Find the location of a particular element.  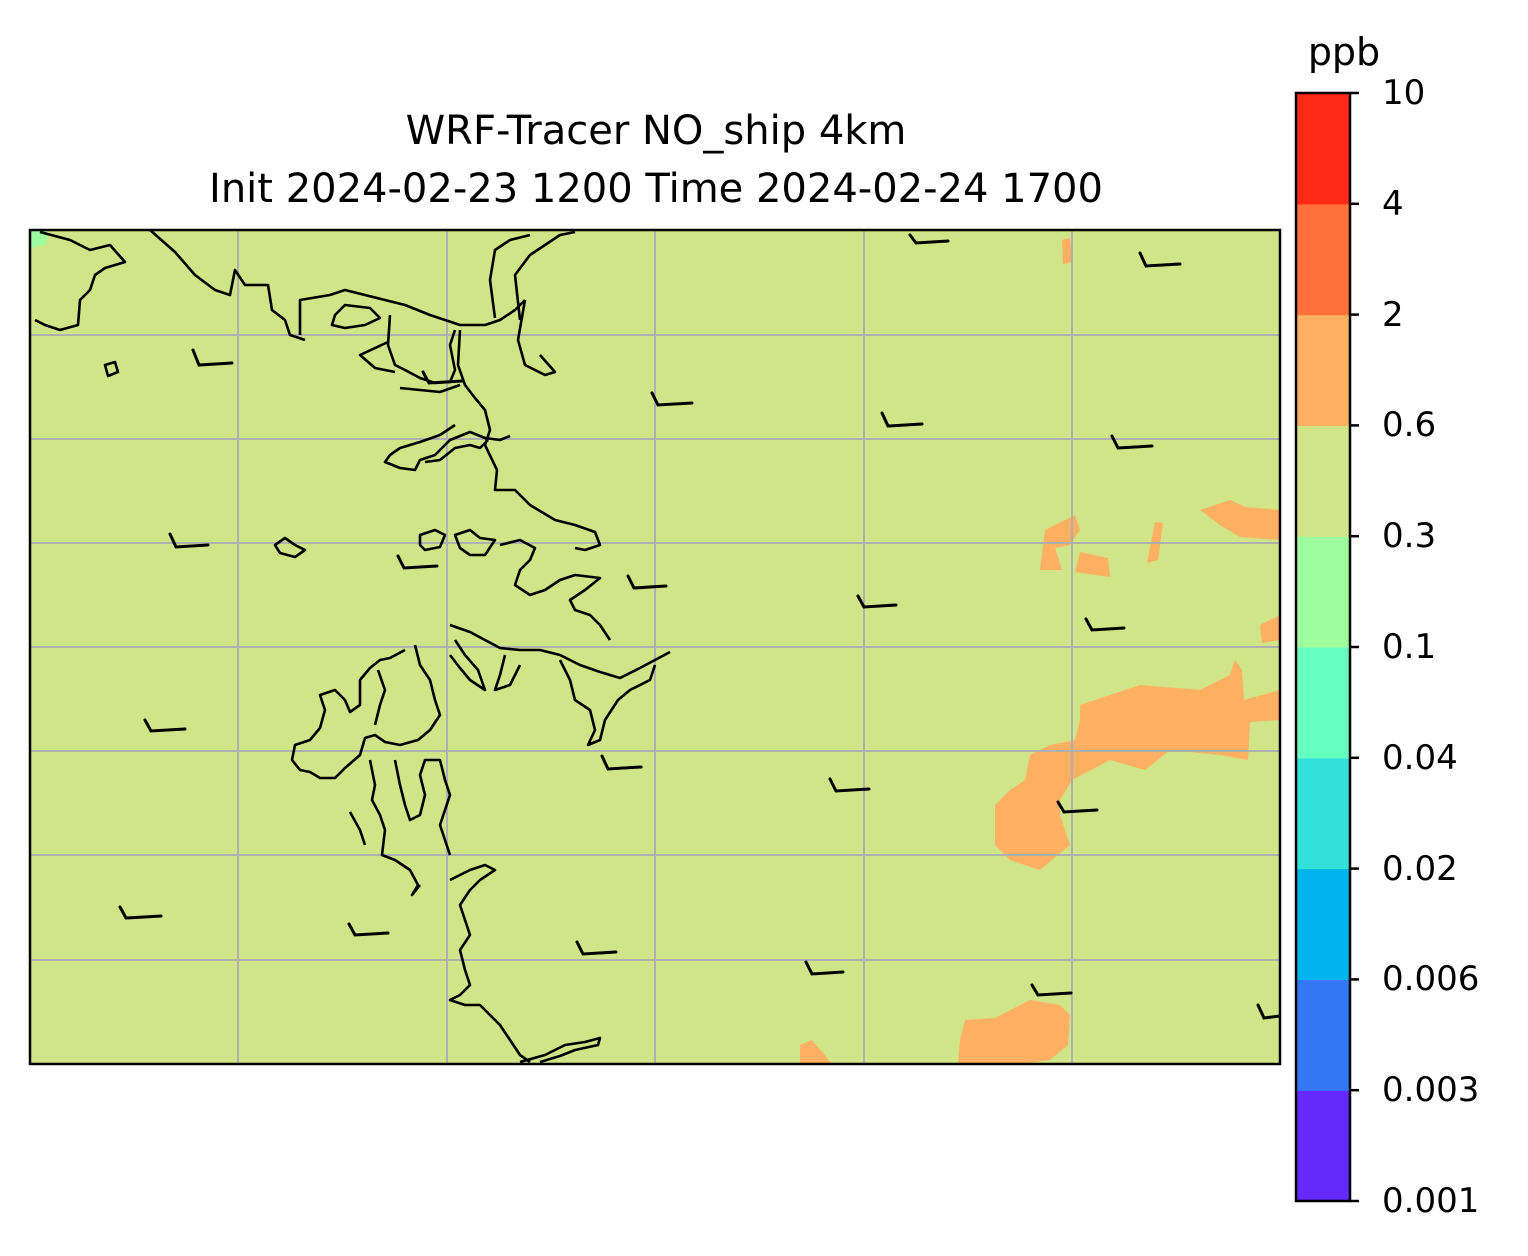

colorbar-tick-label: 0.003 is located at coordinates (1431, 1090).